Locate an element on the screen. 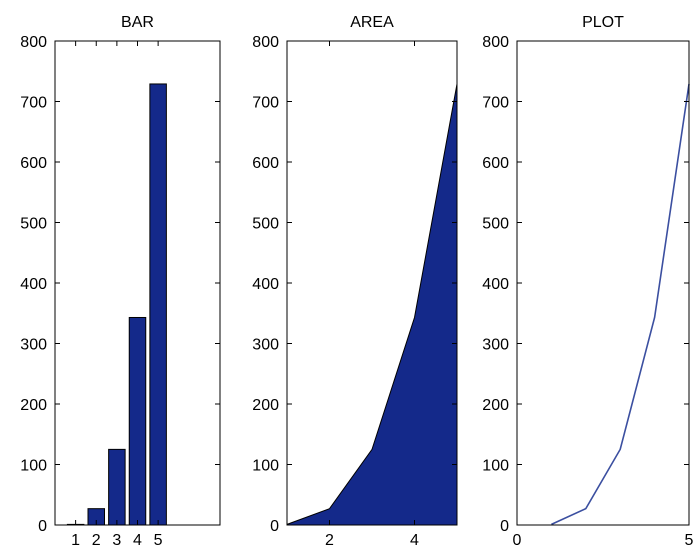 This screenshot has width=694, height=551. chart-title: BAR is located at coordinates (137, 22).